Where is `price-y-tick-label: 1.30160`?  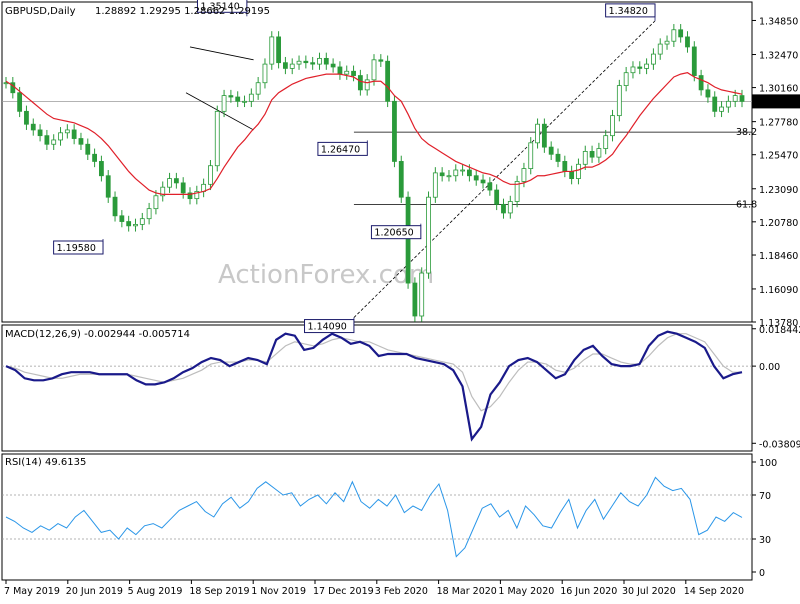 price-y-tick-label: 1.30160 is located at coordinates (778, 89).